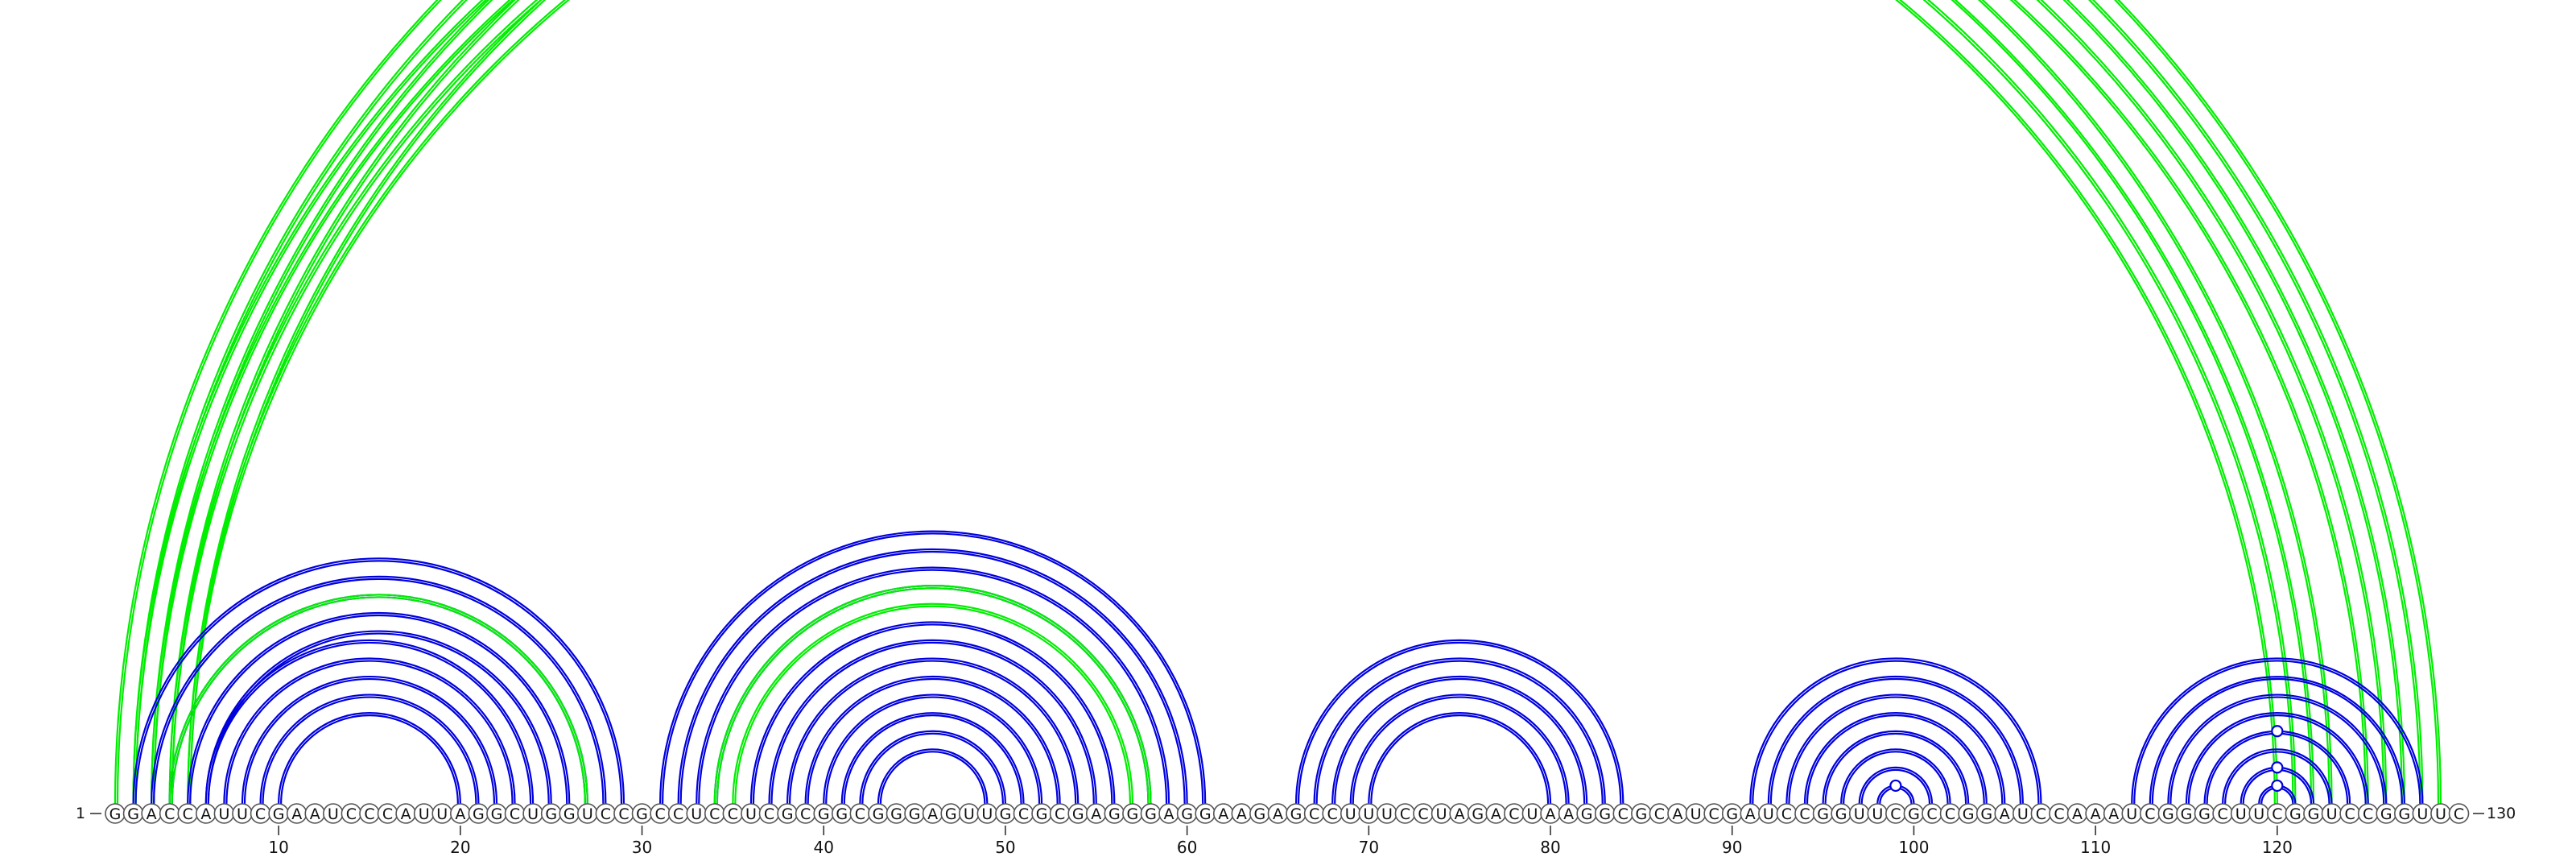  I want to click on tick-label: 40, so click(824, 847).